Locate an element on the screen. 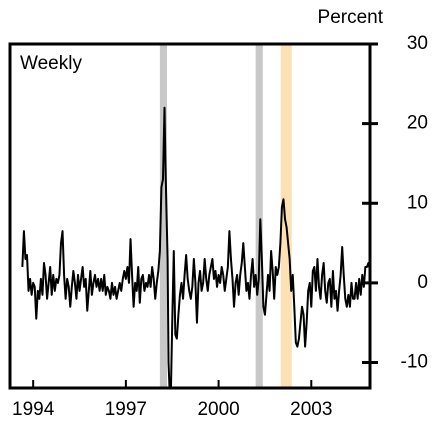  y-axis-label: Percent is located at coordinates (351, 17).